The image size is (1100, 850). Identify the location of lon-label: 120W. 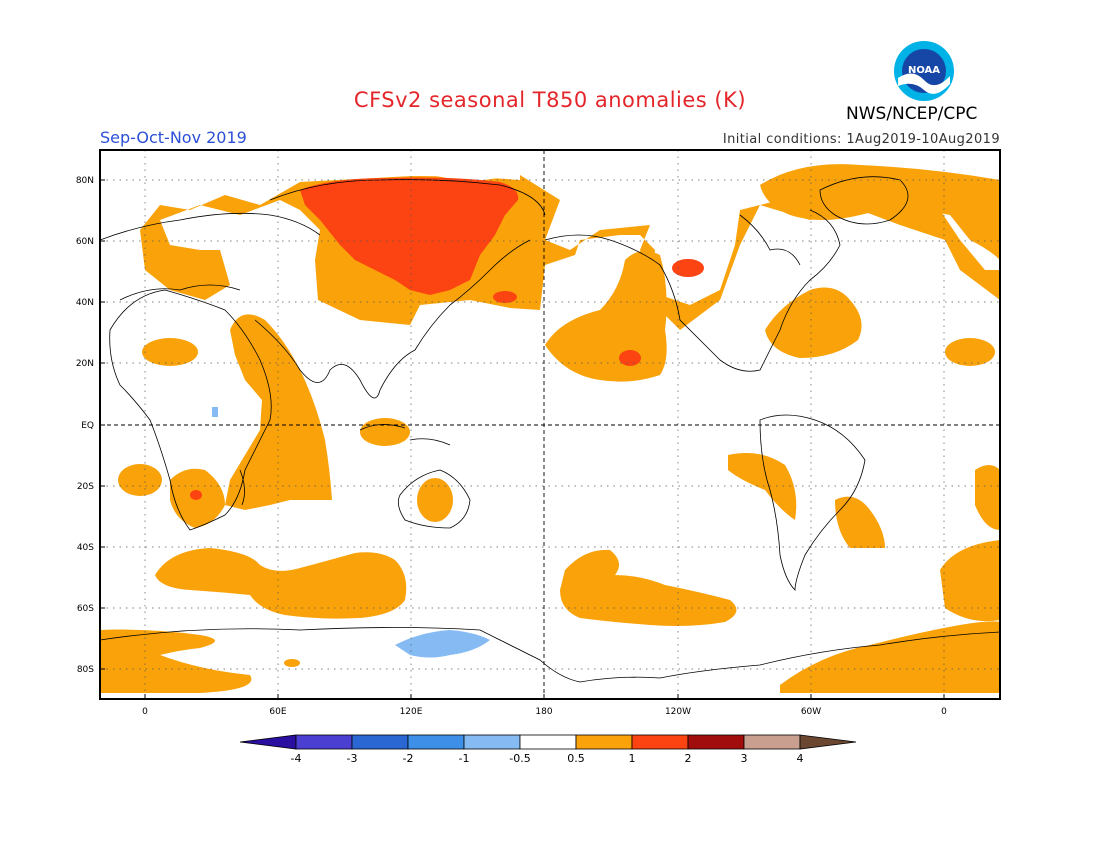
(678, 712).